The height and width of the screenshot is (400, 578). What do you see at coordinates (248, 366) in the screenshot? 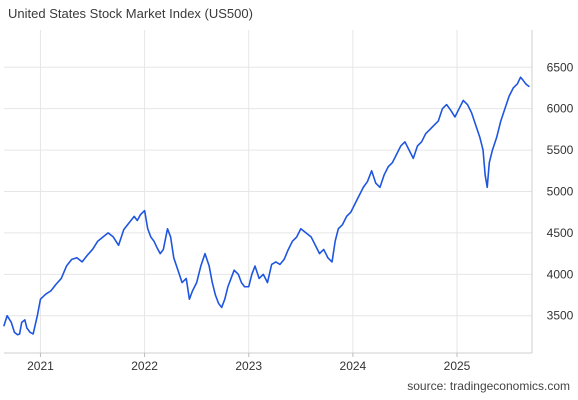
I see `x-tick-label: 2023` at bounding box center [248, 366].